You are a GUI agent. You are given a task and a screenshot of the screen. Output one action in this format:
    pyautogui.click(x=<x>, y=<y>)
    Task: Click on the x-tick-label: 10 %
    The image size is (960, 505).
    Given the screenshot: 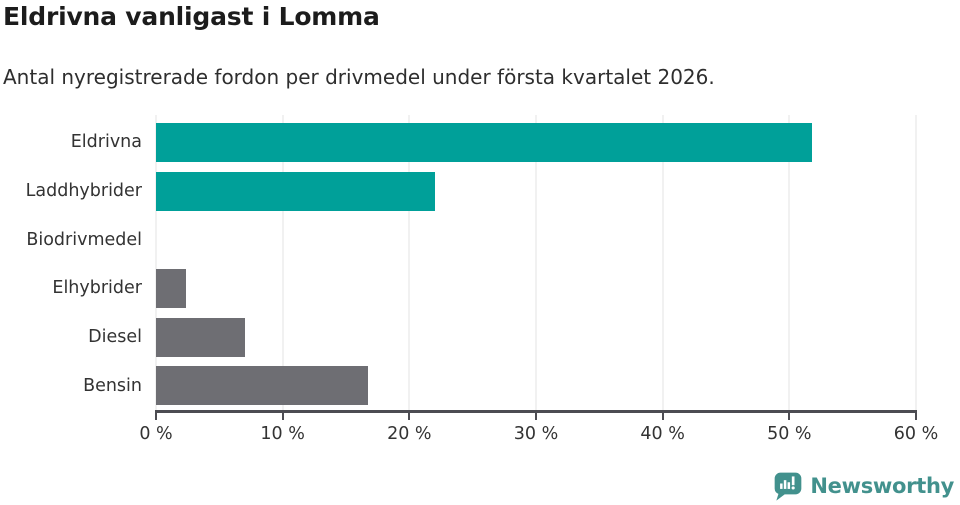 What is the action you would take?
    pyautogui.click(x=282, y=434)
    